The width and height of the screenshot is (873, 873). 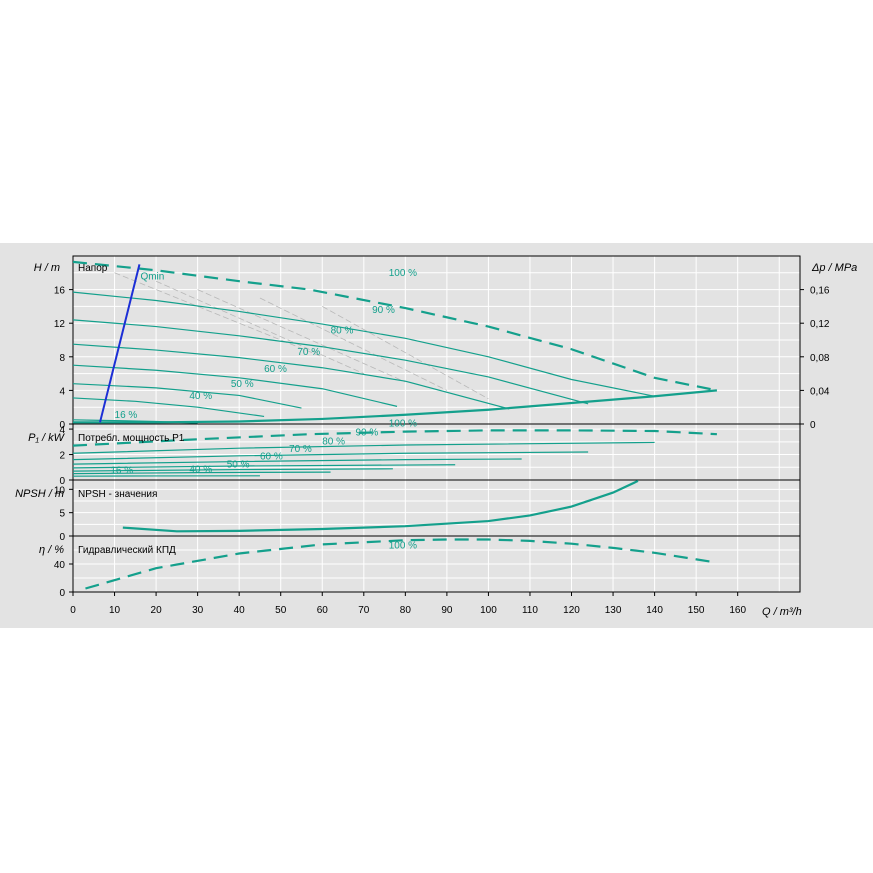 I want to click on y2-tick-label: 0,04, so click(x=820, y=391).